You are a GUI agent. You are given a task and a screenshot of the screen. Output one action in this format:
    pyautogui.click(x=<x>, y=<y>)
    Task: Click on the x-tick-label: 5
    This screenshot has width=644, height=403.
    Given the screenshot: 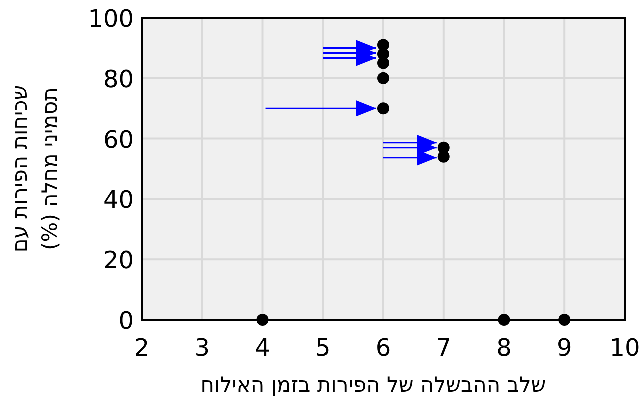 What is the action you would take?
    pyautogui.click(x=323, y=348)
    